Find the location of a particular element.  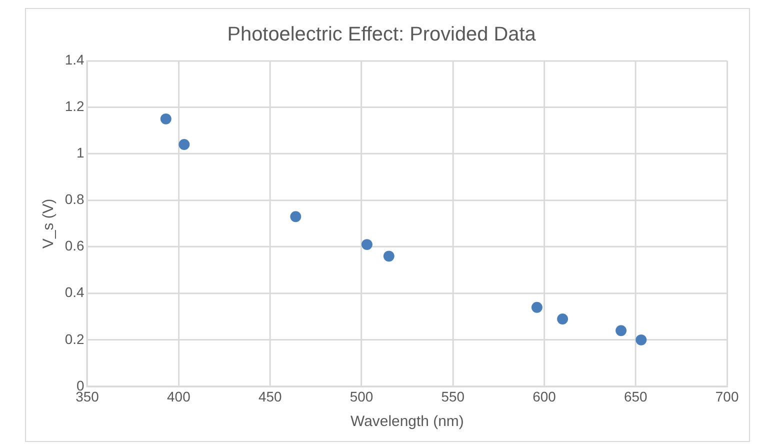

y-tick-label: 1 is located at coordinates (80, 152).